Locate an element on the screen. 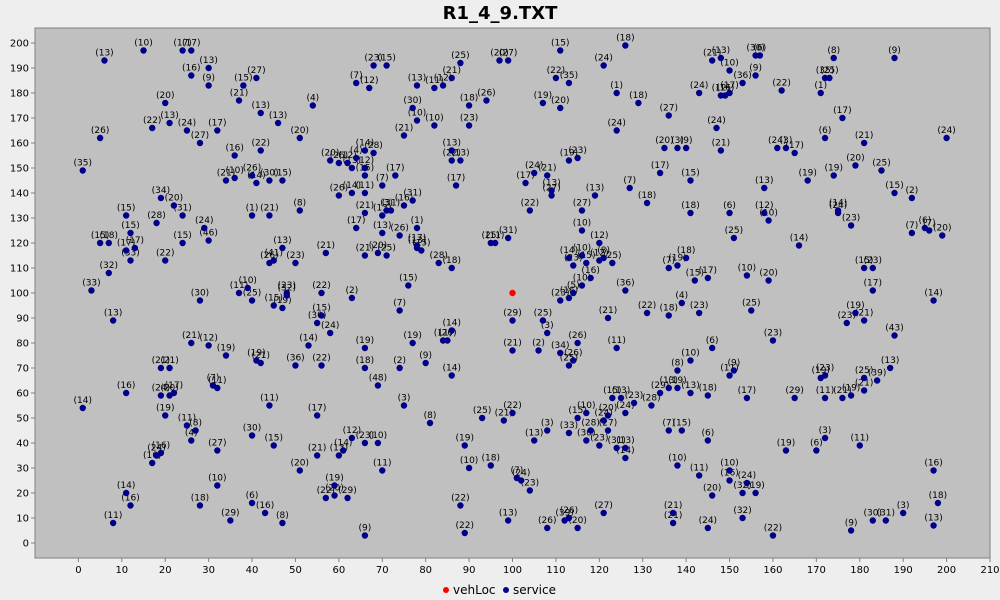  point-label: (26) is located at coordinates (577, 336).